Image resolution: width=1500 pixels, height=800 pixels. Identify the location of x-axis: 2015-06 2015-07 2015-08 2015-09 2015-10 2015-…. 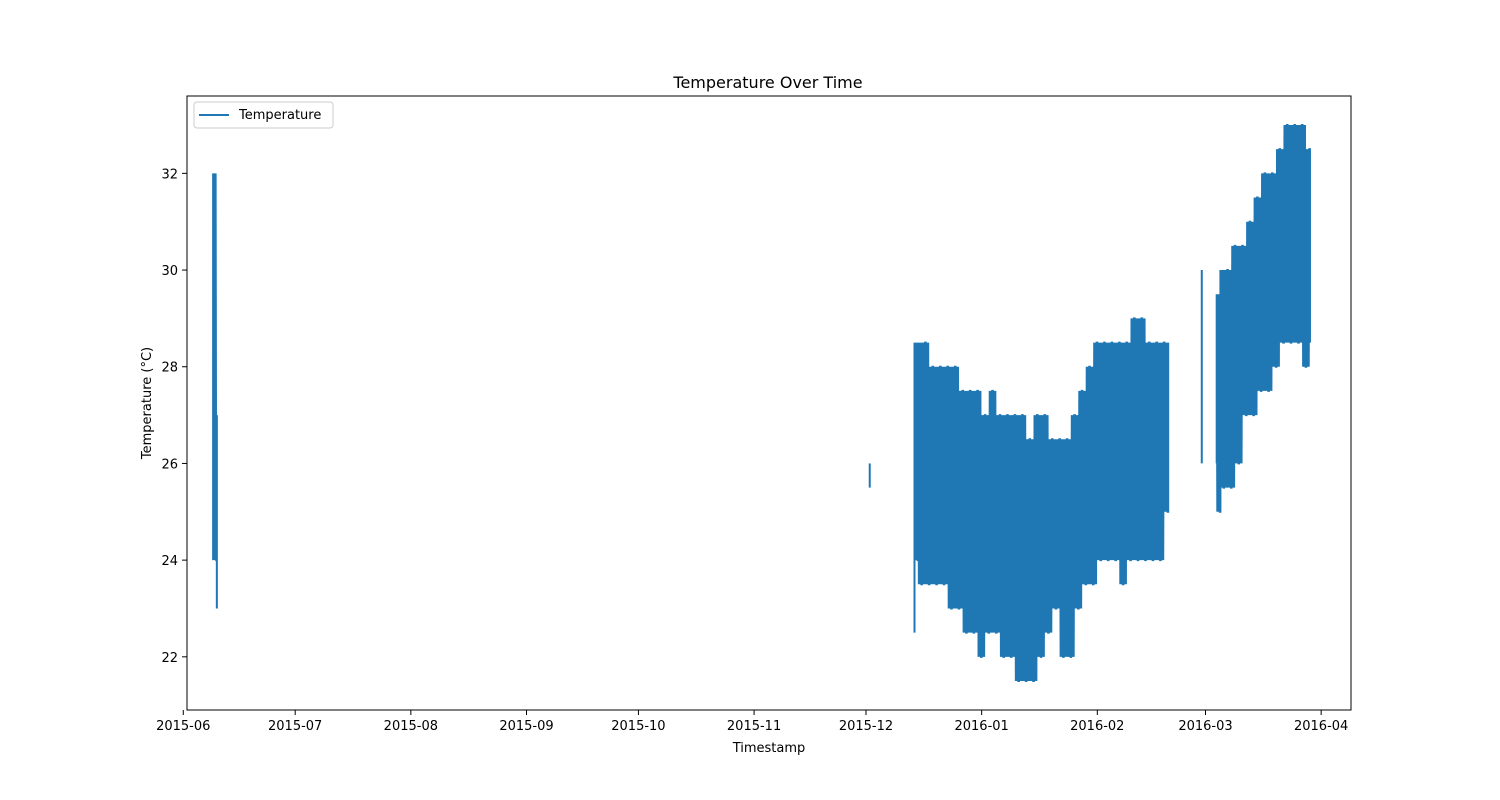
(752, 722).